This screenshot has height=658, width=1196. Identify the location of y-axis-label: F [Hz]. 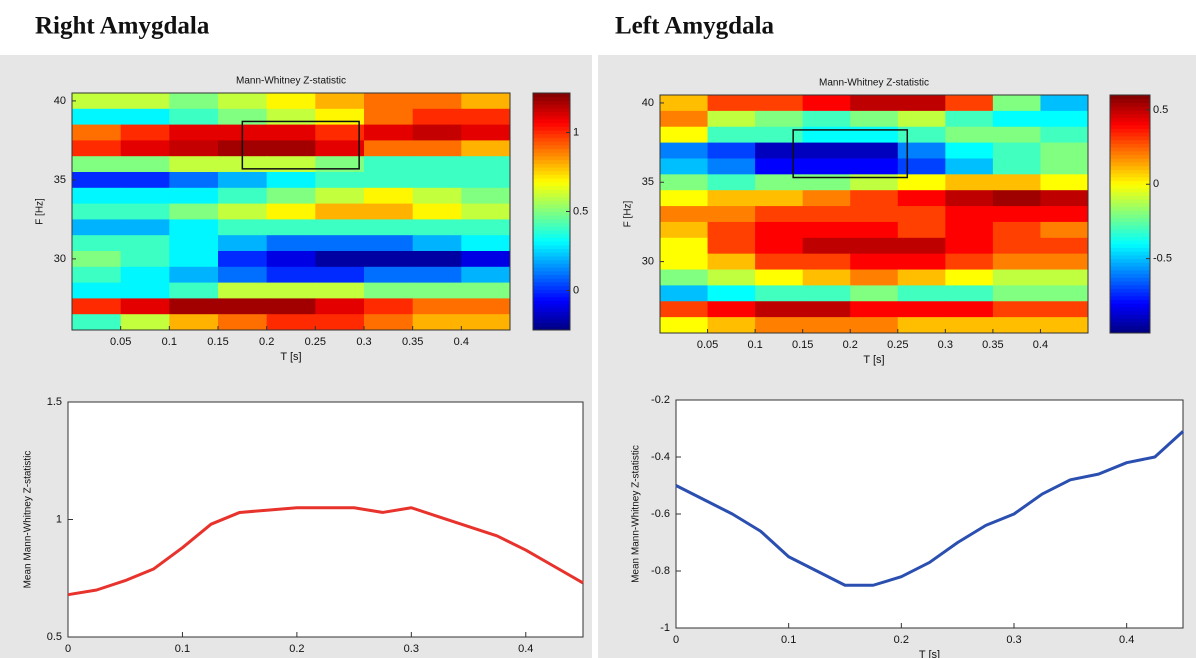
(40, 211).